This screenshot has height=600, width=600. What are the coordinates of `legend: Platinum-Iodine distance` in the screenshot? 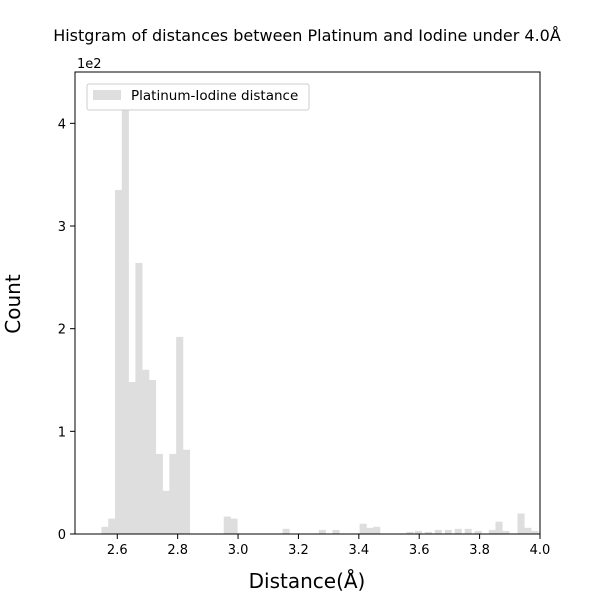 It's located at (198, 97).